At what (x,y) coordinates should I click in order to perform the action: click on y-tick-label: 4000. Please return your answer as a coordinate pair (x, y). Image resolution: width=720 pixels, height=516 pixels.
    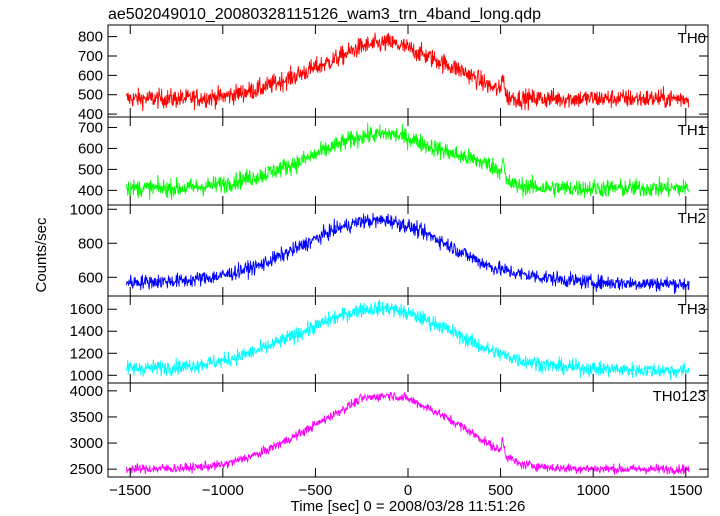
    Looking at the image, I should click on (86, 391).